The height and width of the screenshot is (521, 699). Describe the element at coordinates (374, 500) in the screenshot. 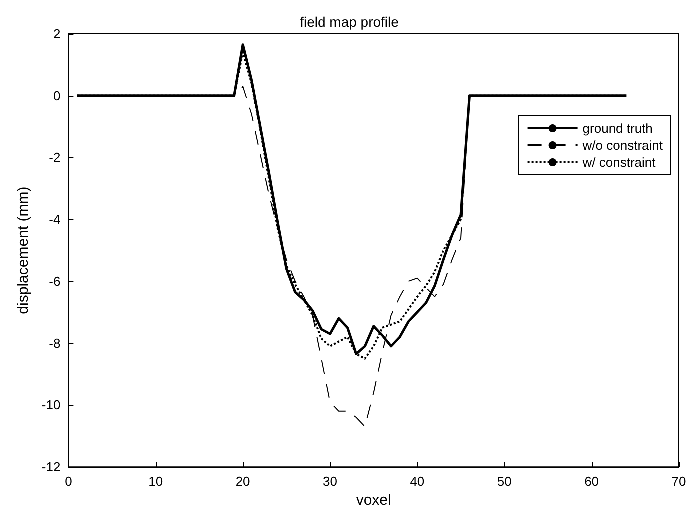

I see `x-axis-title: voxel` at that location.